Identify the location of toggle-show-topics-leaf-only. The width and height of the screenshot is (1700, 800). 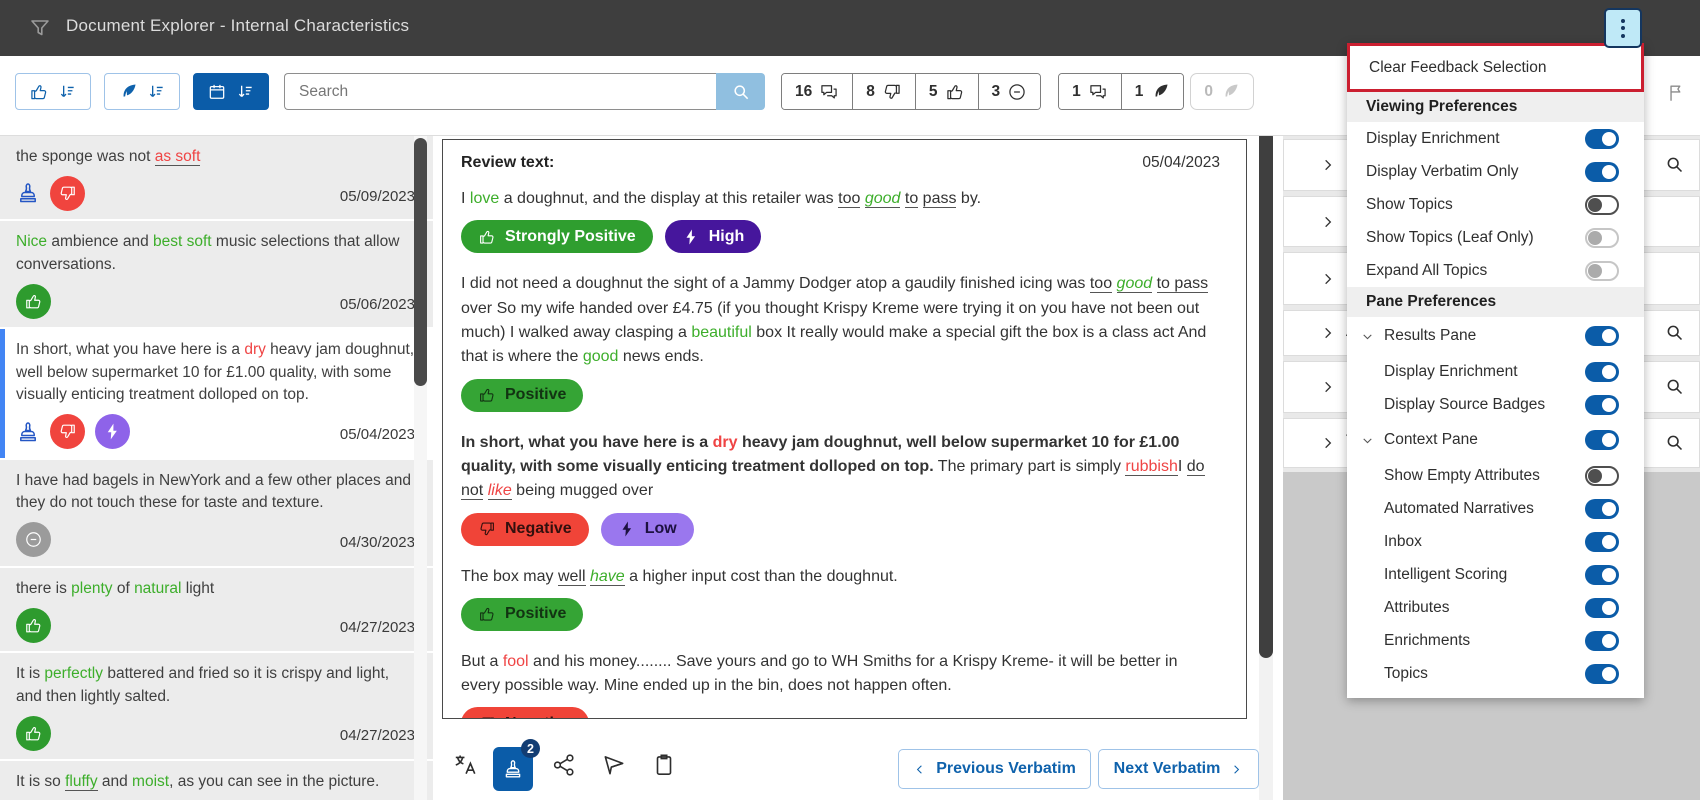
(1602, 237).